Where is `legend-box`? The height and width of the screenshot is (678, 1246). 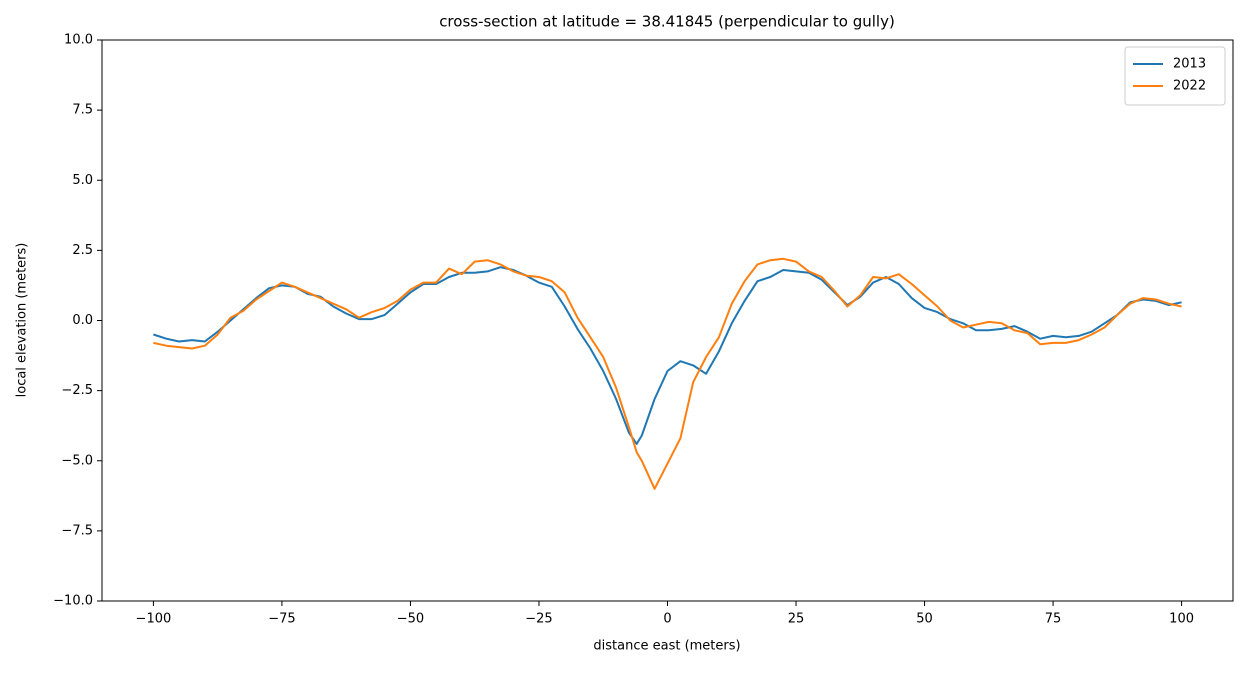 legend-box is located at coordinates (1175, 76).